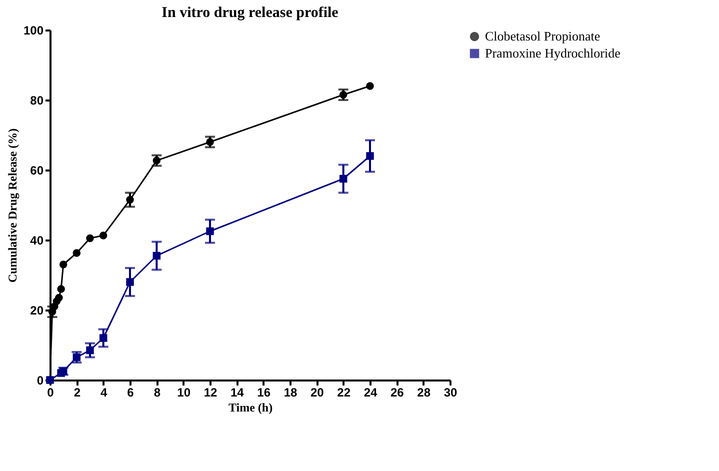  What do you see at coordinates (184, 393) in the screenshot?
I see `x-tick-label: 10` at bounding box center [184, 393].